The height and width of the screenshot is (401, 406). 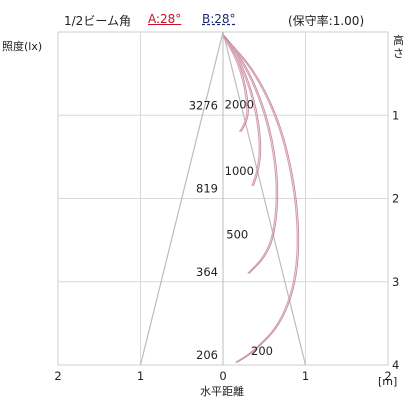 What do you see at coordinates (395, 115) in the screenshot?
I see `height-tick-label: 1` at bounding box center [395, 115].